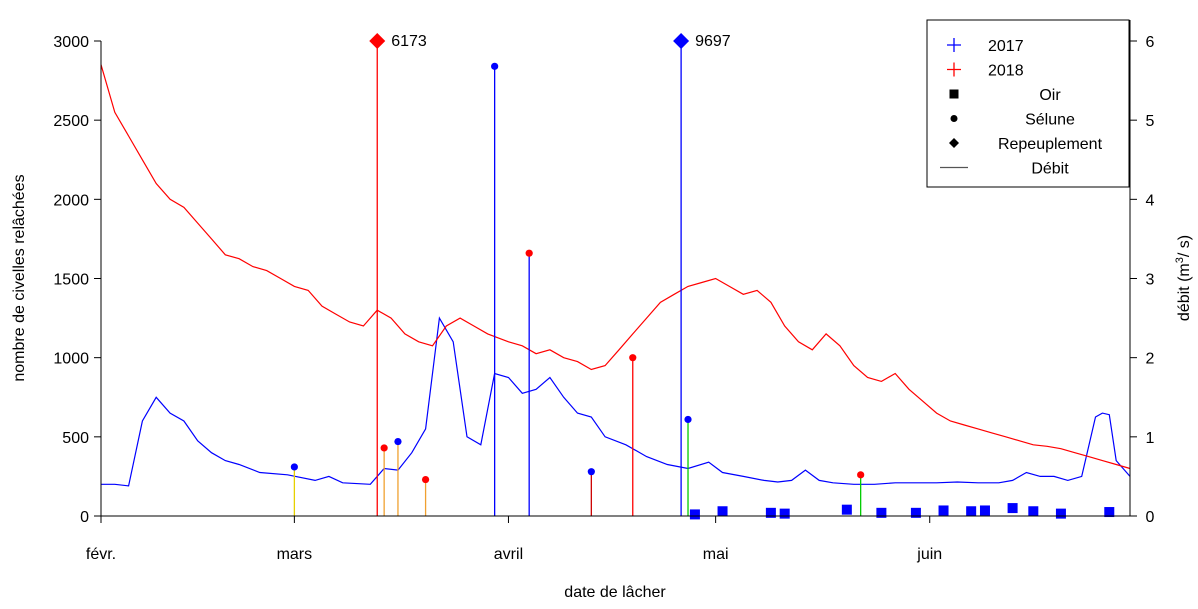 The height and width of the screenshot is (609, 1198). What do you see at coordinates (1150, 359) in the screenshot?
I see `y-right-tick-label: 2` at bounding box center [1150, 359].